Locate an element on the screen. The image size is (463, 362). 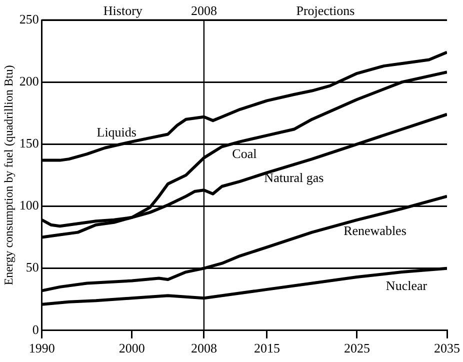
x-tick-label: 2025 is located at coordinates (357, 348).